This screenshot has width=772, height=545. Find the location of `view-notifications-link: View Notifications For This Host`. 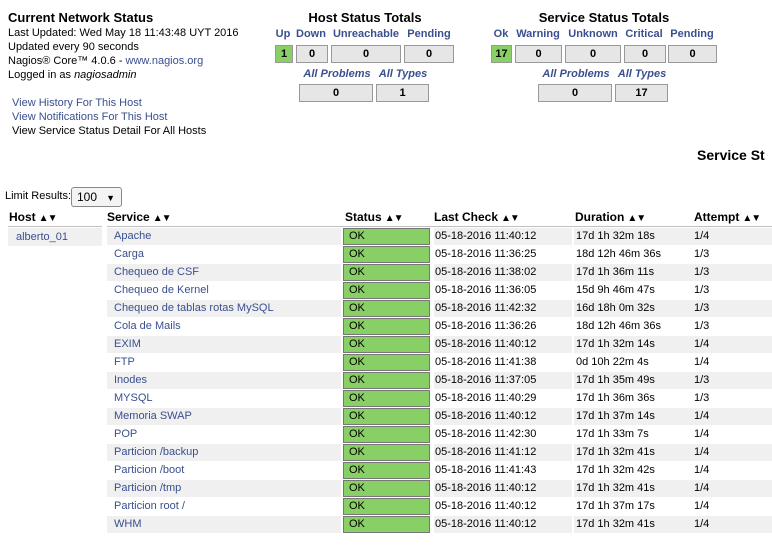

view-notifications-link: View Notifications For This Host is located at coordinates (90, 117).